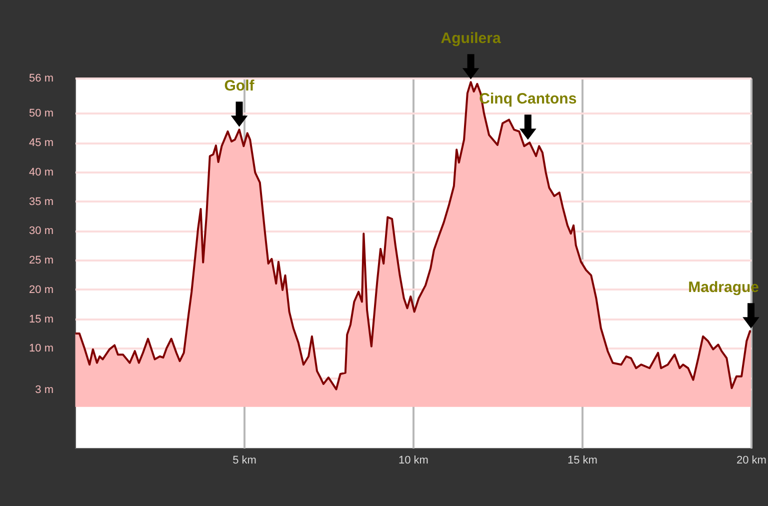  What do you see at coordinates (41, 114) in the screenshot?
I see `y-tick-label: 50 m` at bounding box center [41, 114].